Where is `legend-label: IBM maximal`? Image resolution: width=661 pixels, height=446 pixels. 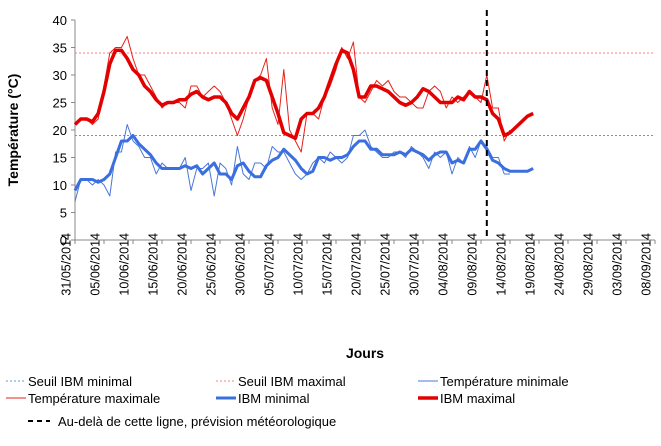
legend-label: IBM maximal is located at coordinates (477, 398).